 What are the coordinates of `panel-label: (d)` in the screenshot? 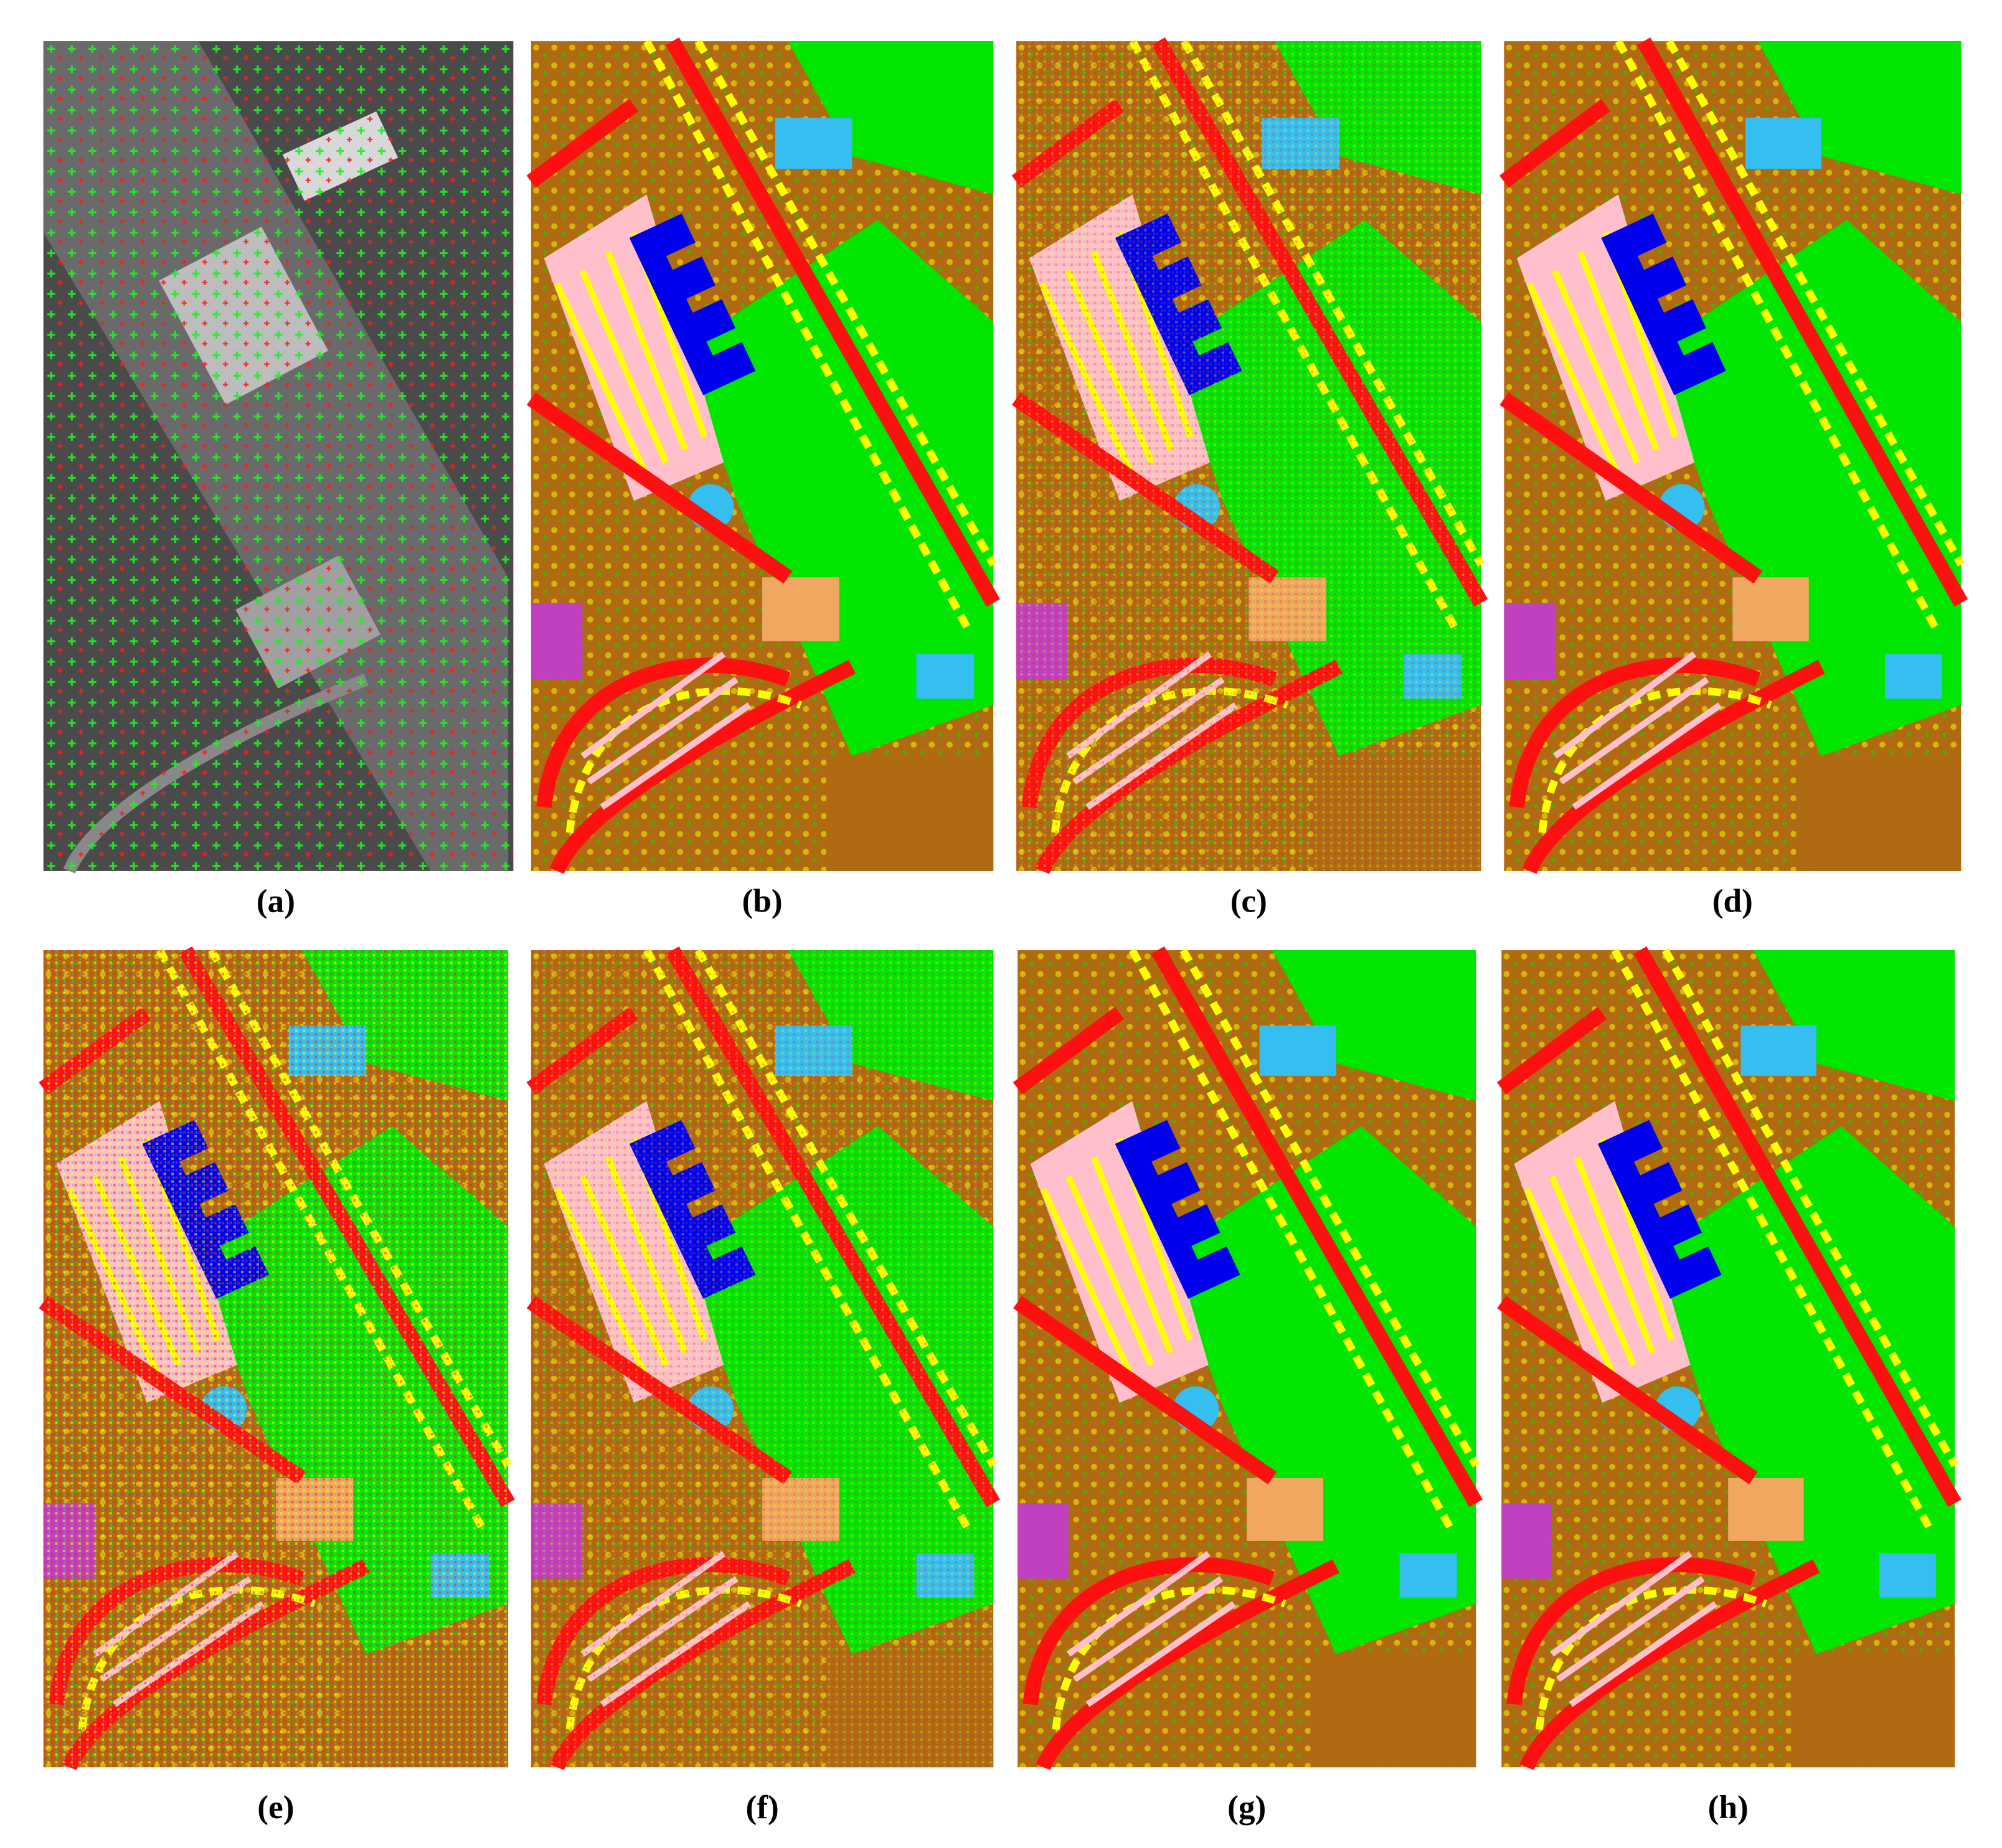 It's located at (1732, 900).